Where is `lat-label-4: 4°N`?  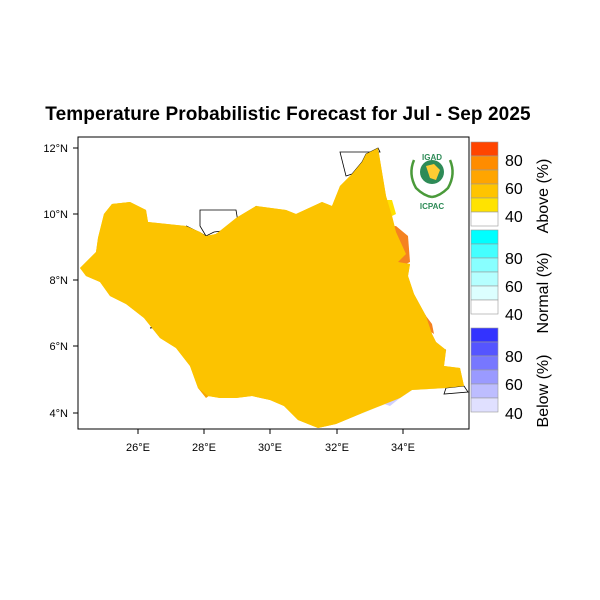 lat-label-4: 4°N is located at coordinates (59, 414).